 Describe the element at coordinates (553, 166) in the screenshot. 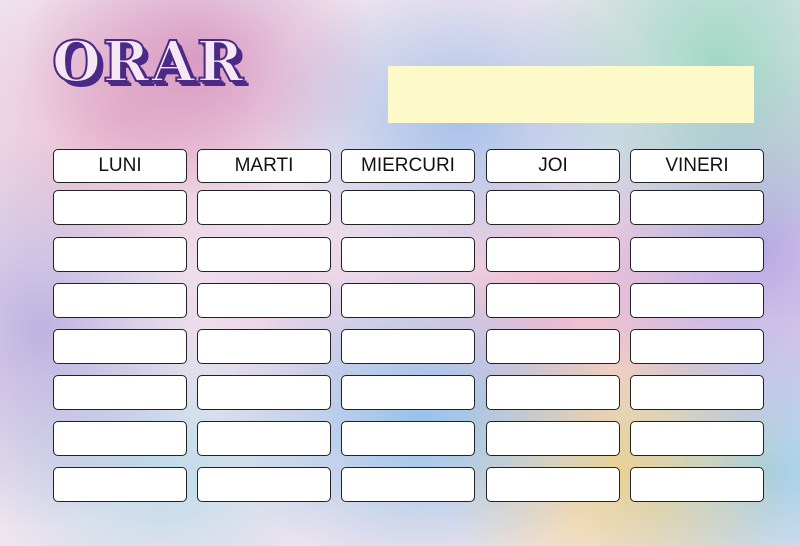

I see `day-header-joi: JOI` at that location.